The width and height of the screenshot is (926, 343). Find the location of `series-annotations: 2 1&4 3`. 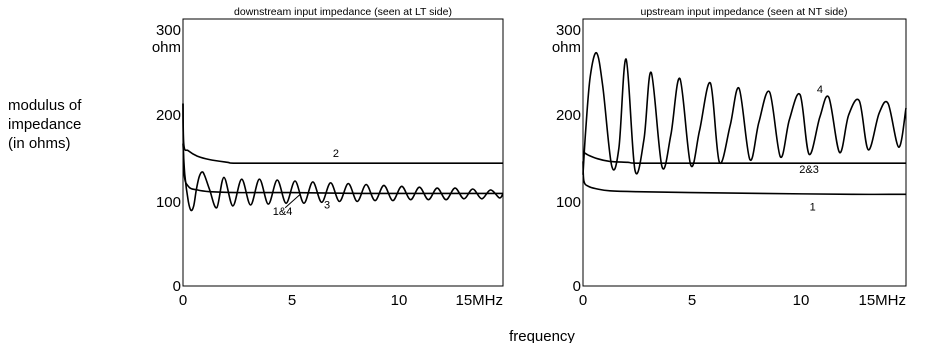

series-annotations: 2 1&4 3 is located at coordinates (306, 183).